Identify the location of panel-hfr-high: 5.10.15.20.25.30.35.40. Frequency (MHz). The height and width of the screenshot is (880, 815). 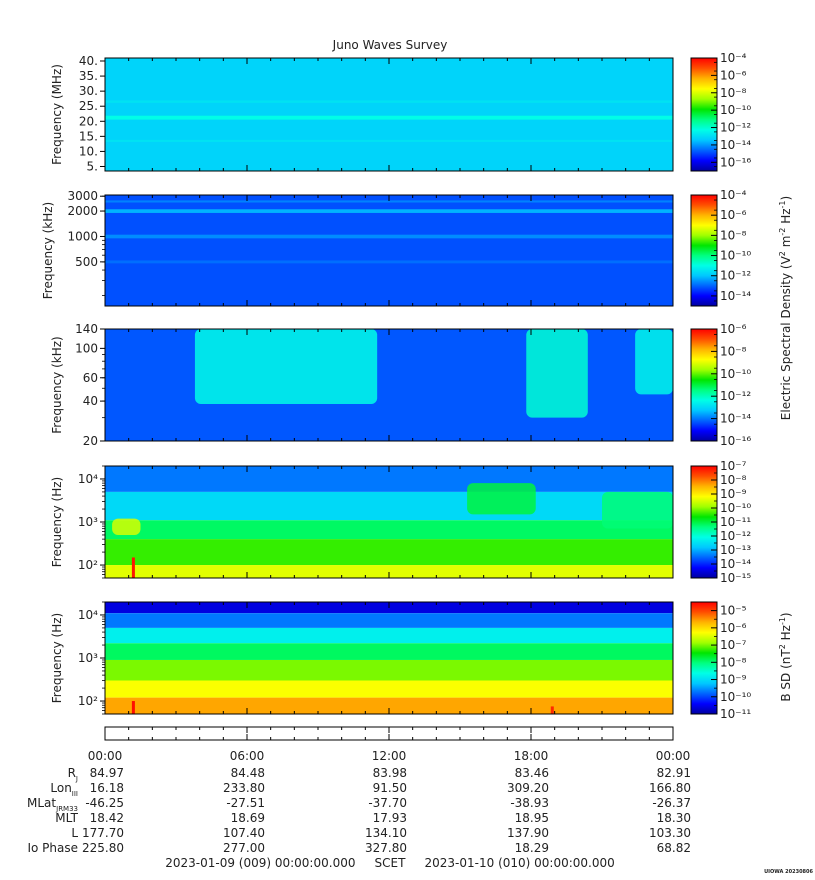
(362, 113).